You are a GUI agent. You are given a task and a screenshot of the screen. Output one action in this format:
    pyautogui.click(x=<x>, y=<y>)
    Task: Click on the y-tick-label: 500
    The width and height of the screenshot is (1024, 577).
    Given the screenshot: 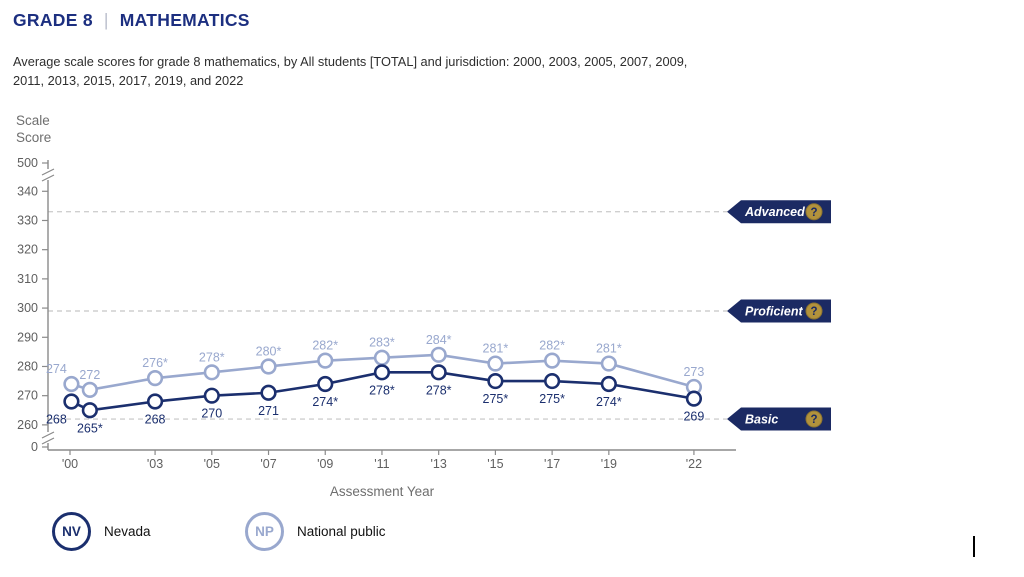 What is the action you would take?
    pyautogui.click(x=27, y=163)
    